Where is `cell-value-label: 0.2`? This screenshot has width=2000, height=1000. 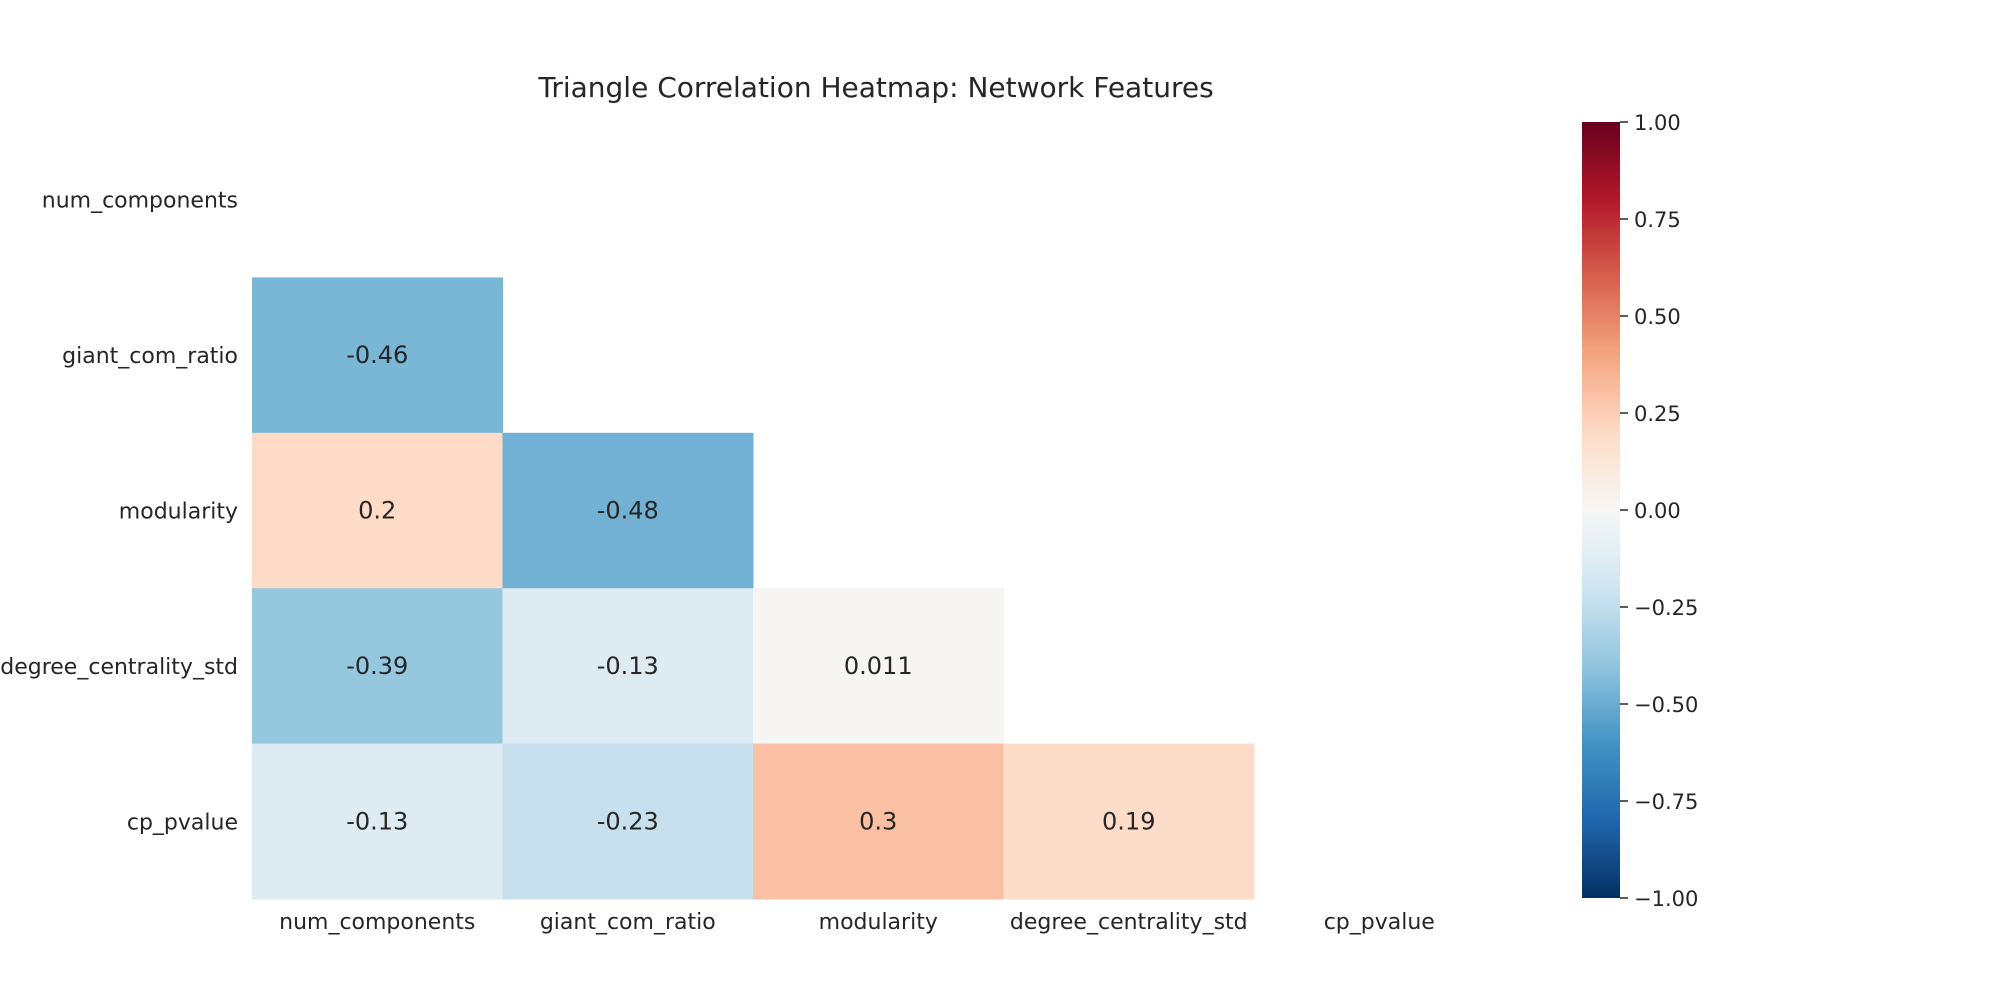
cell-value-label: 0.2 is located at coordinates (377, 511).